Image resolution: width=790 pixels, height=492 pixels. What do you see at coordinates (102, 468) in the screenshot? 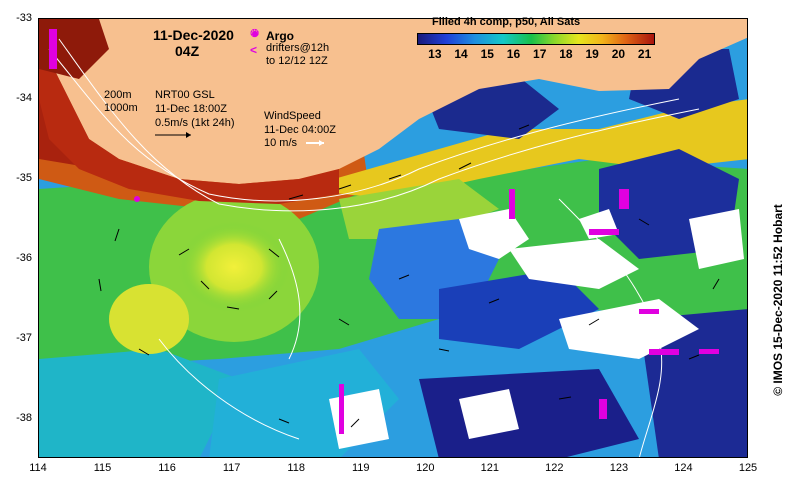
I see `x-tick-label: 115` at bounding box center [102, 468].